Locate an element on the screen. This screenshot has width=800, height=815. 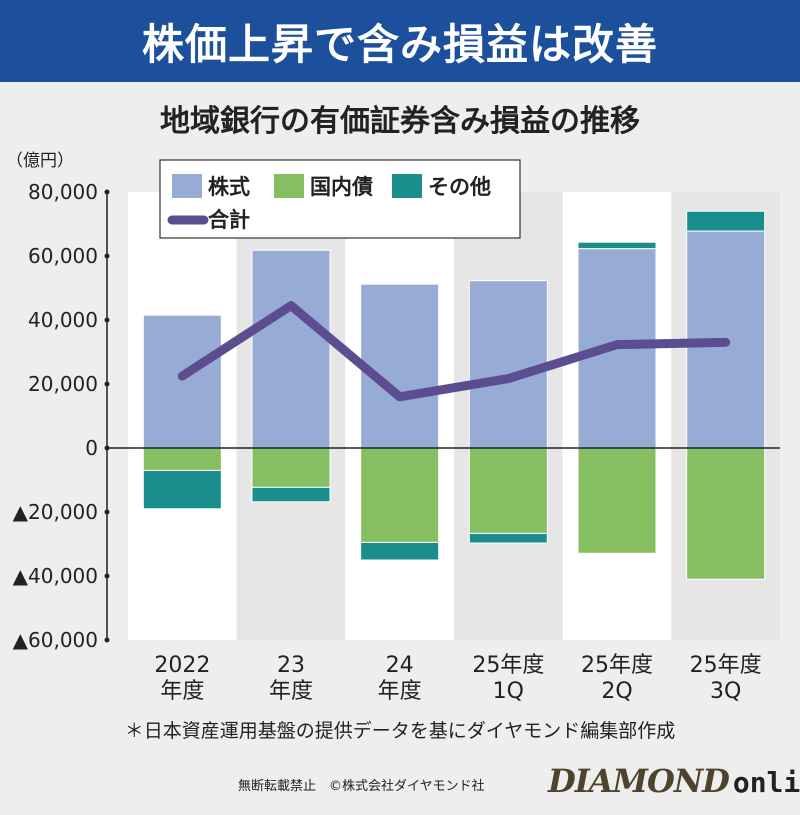
x-tick-label: 24 is located at coordinates (400, 665).